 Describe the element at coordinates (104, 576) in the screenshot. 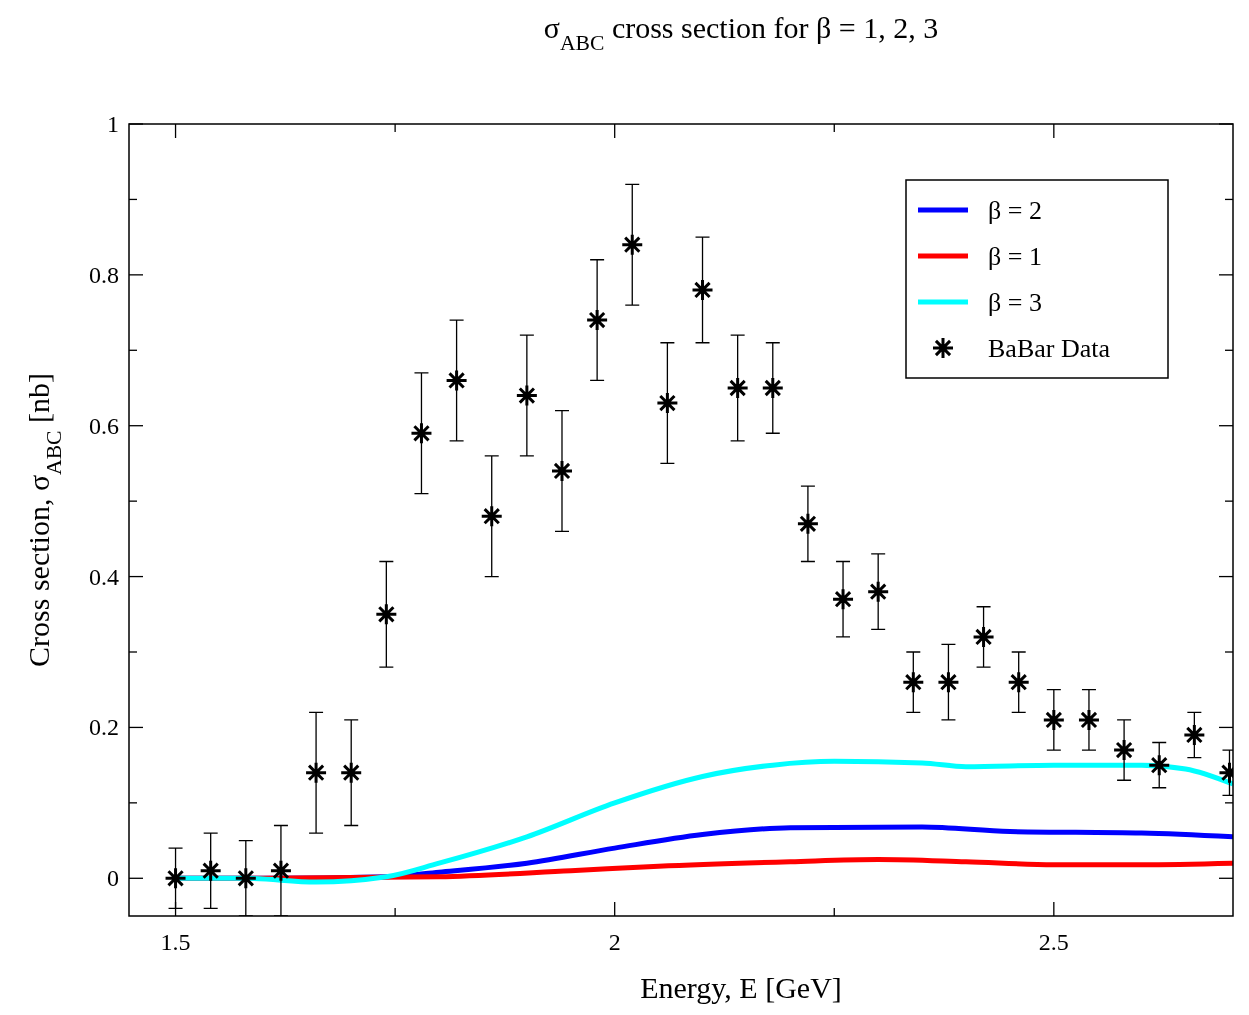

I see `y-tick-label: 0.4` at that location.